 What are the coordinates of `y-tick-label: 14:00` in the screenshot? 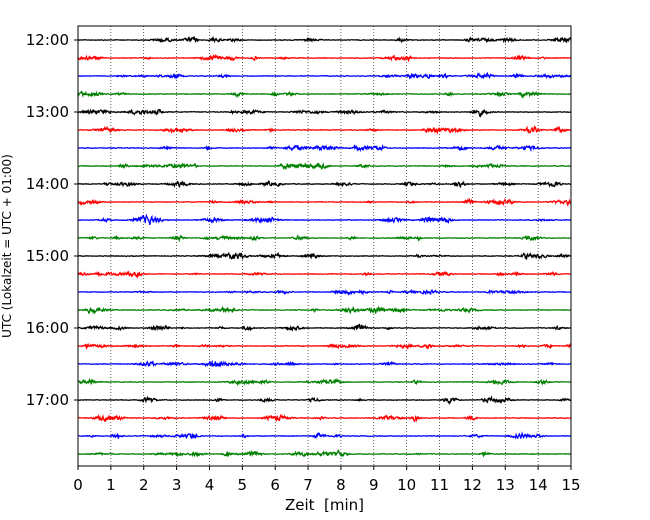 It's located at (47, 184).